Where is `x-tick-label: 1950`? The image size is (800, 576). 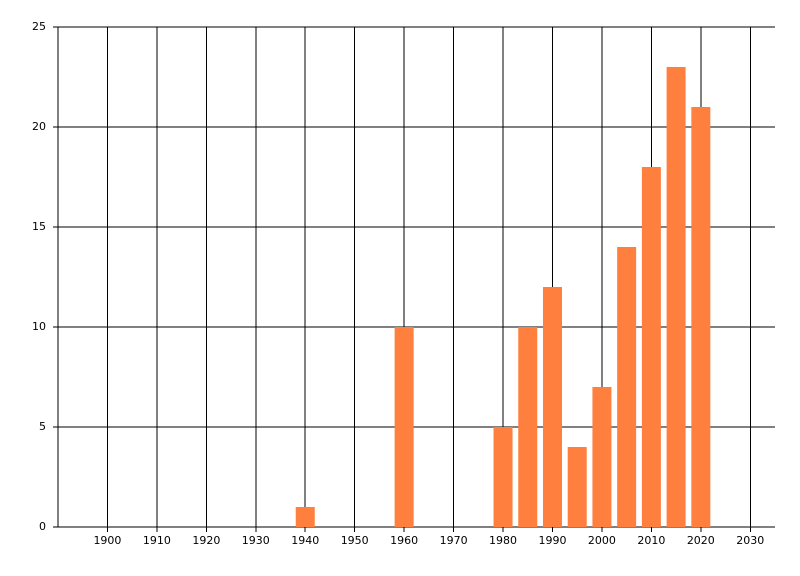 x-tick-label: 1950 is located at coordinates (355, 540).